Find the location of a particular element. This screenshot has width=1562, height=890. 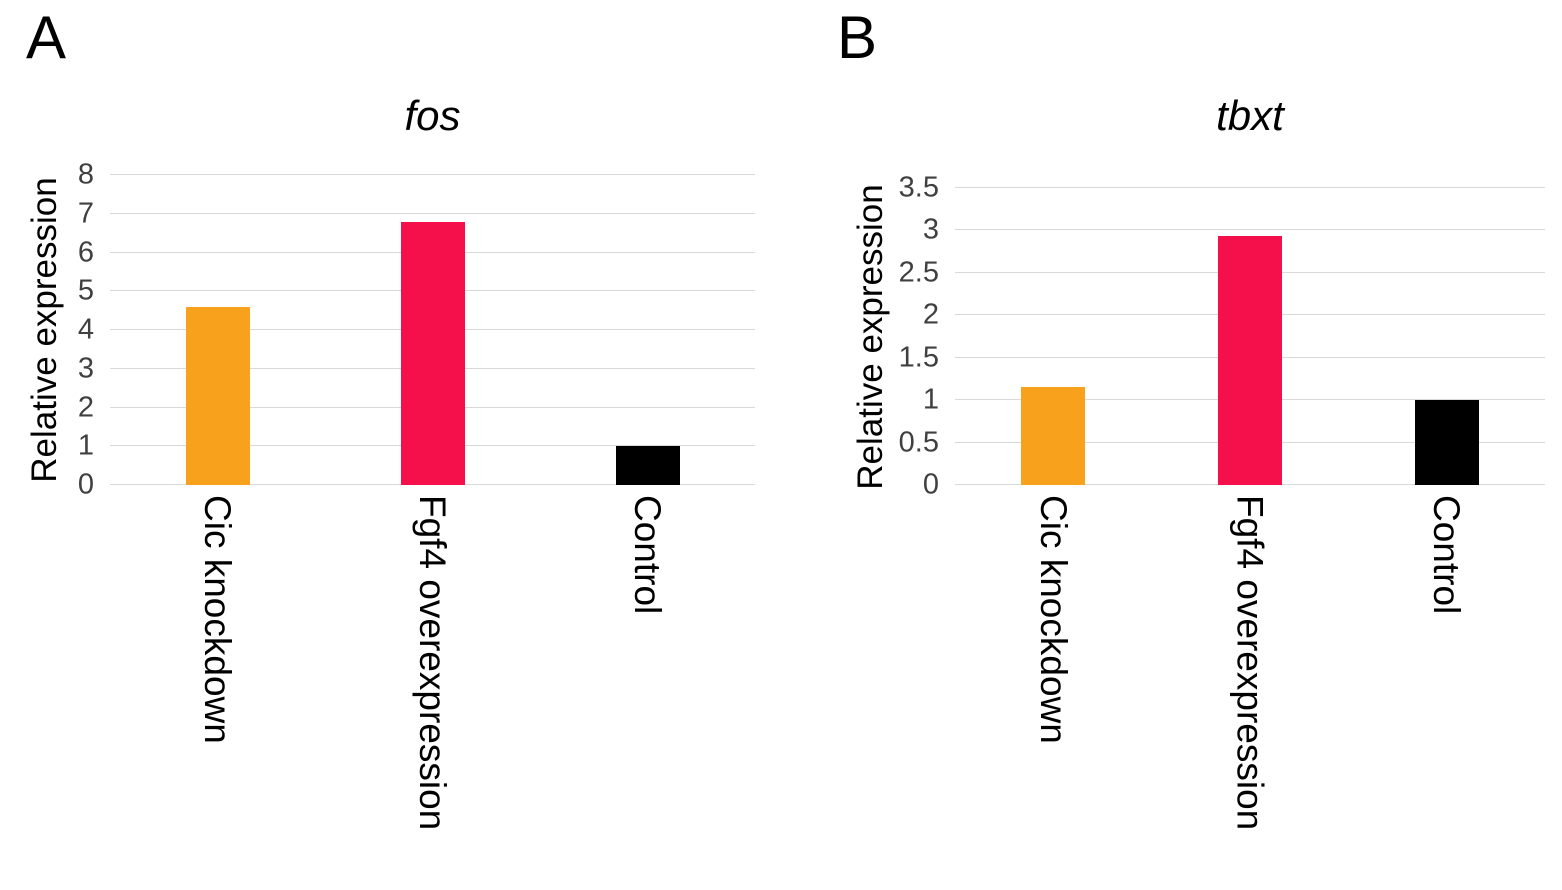

panel-letter: A is located at coordinates (46, 37).